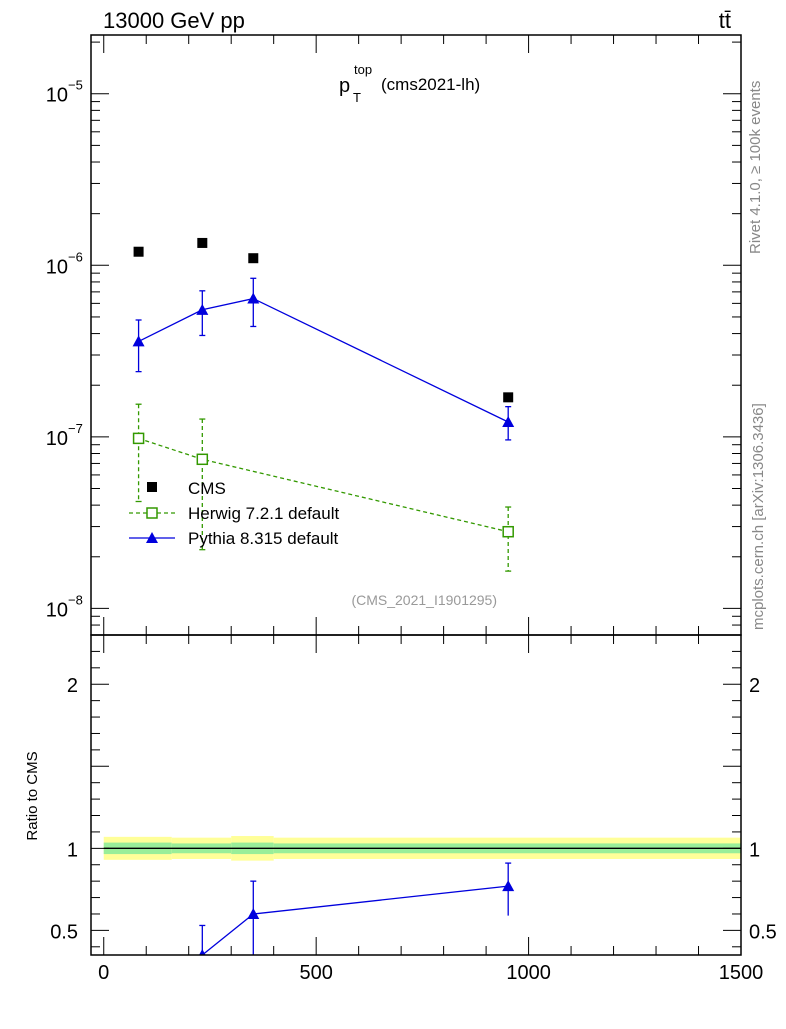  I want to click on y-tick-exponent: −6, so click(75, 256).